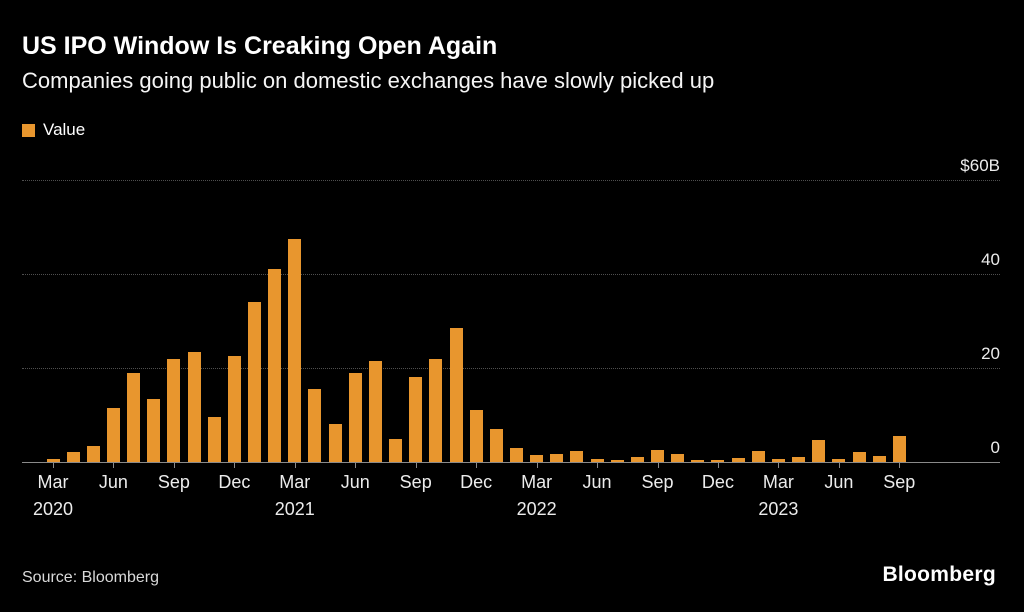 Image resolution: width=1024 pixels, height=612 pixels. Describe the element at coordinates (839, 460) in the screenshot. I see `bar-jun-2023` at that location.